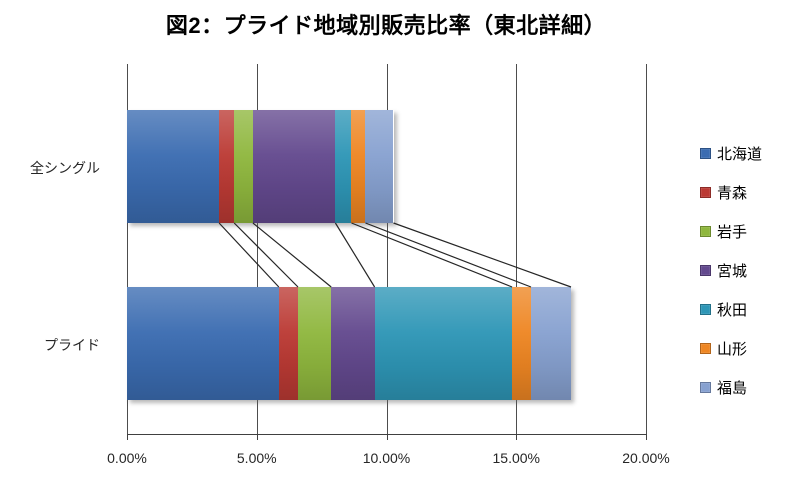  I want to click on legend-label: 秋田, so click(732, 310).